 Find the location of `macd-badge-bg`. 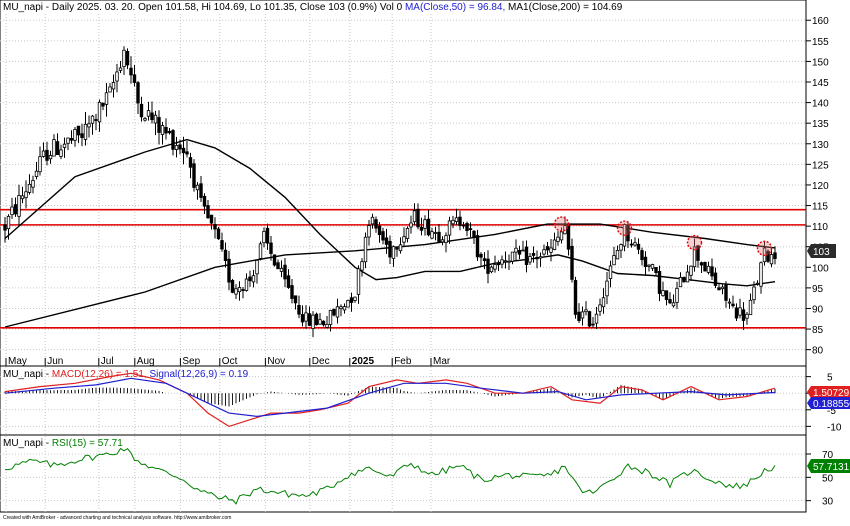

macd-badge-bg is located at coordinates (828, 392).